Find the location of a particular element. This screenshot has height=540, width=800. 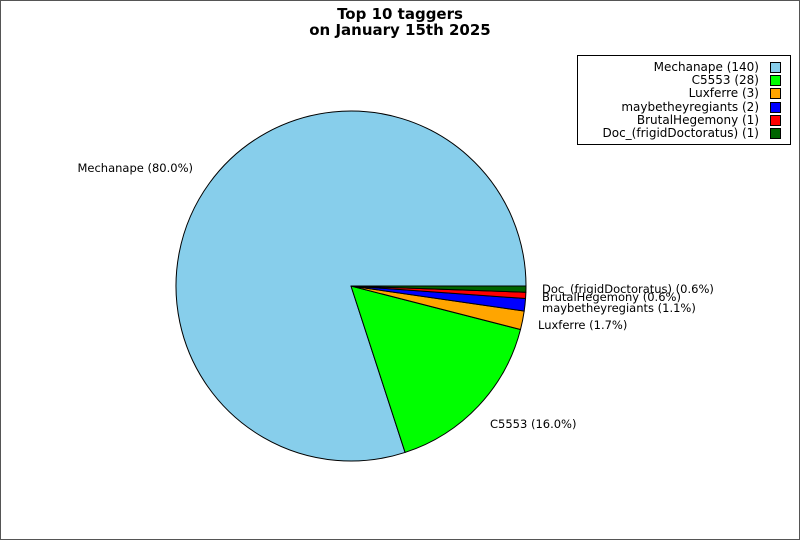

chart-title: Top 10 taggers on January 15th 2025 is located at coordinates (400, 22).